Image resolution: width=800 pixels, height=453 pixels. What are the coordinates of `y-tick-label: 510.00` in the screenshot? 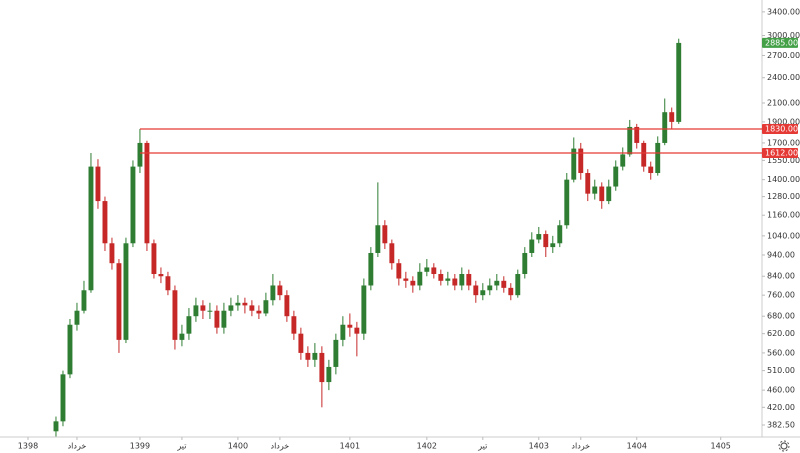 It's located at (781, 370).